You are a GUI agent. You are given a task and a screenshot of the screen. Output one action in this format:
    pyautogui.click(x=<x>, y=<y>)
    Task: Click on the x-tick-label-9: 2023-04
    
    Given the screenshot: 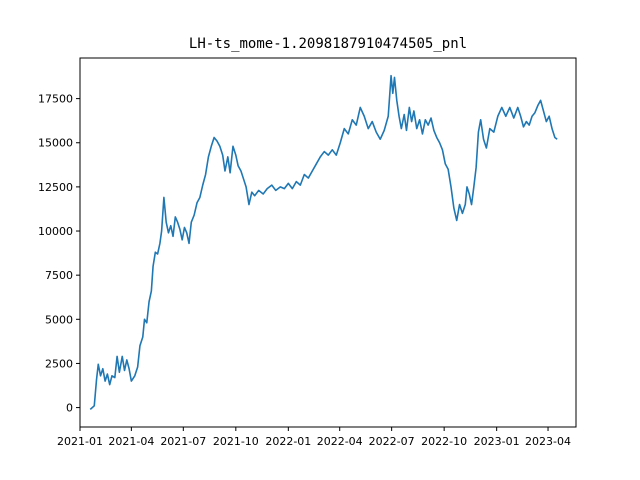 What is the action you would take?
    pyautogui.click(x=548, y=441)
    